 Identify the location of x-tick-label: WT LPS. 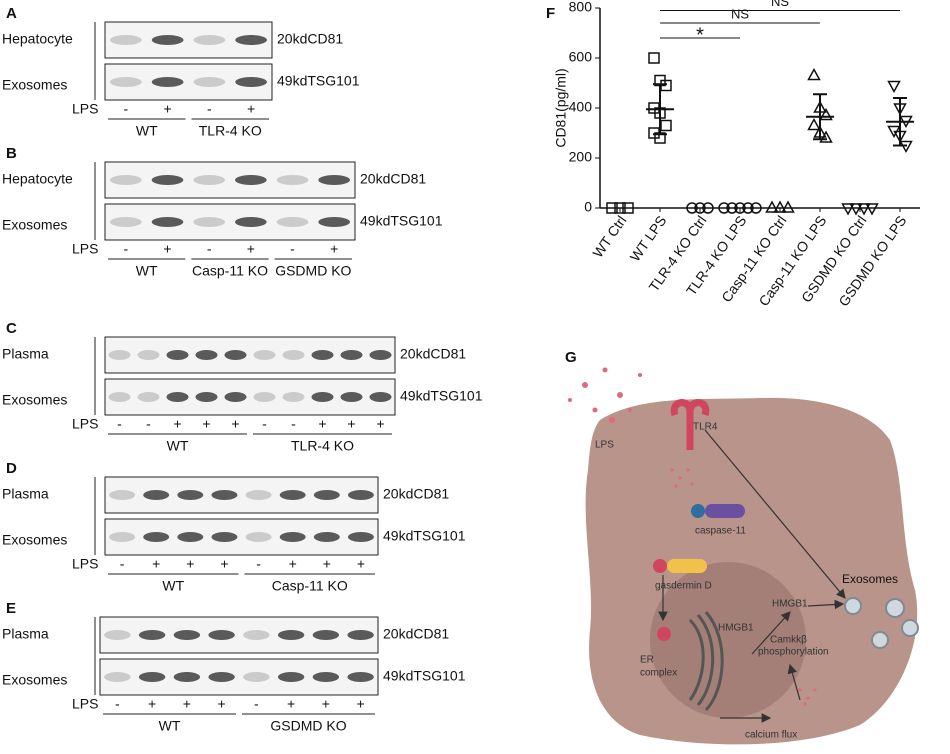
(648, 239).